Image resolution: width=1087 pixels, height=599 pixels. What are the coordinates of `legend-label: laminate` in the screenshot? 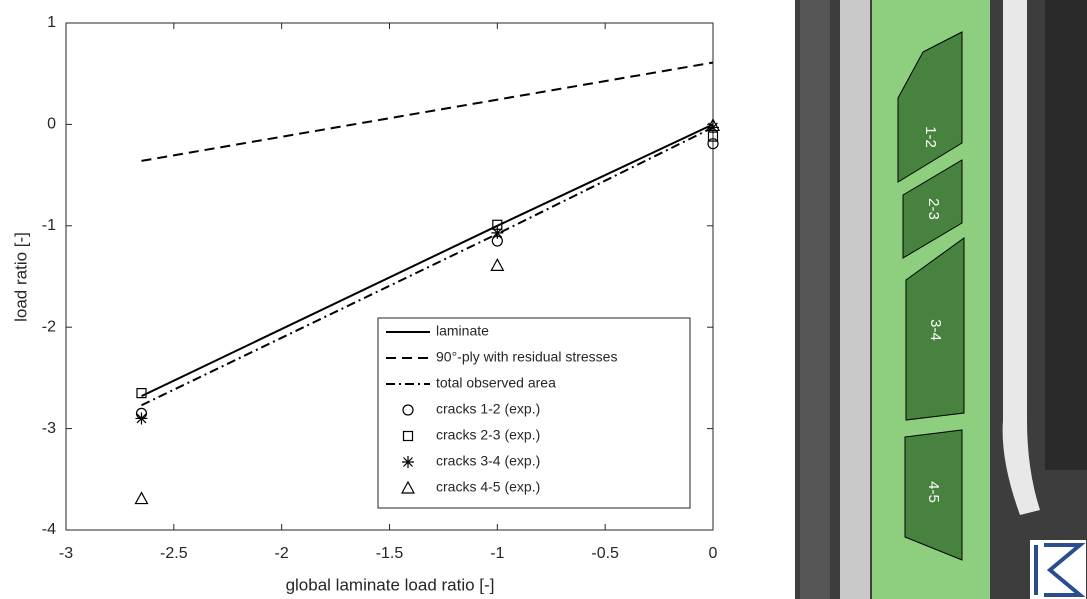 It's located at (462, 331).